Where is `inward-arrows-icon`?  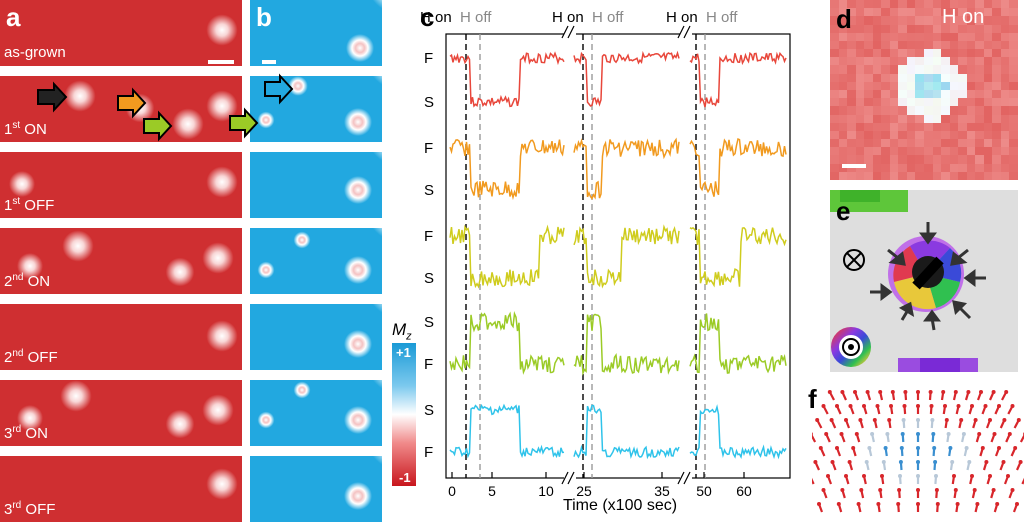 inward-arrows-icon is located at coordinates (928, 276).